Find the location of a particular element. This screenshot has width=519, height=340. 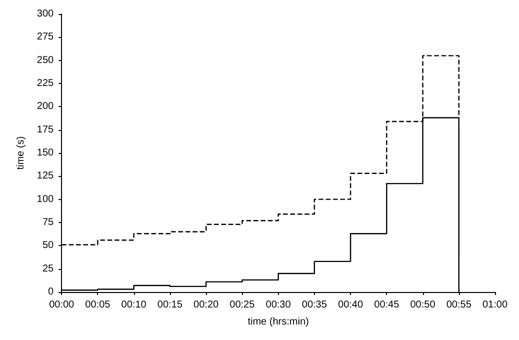

y-tick-label: 100 is located at coordinates (45, 199).